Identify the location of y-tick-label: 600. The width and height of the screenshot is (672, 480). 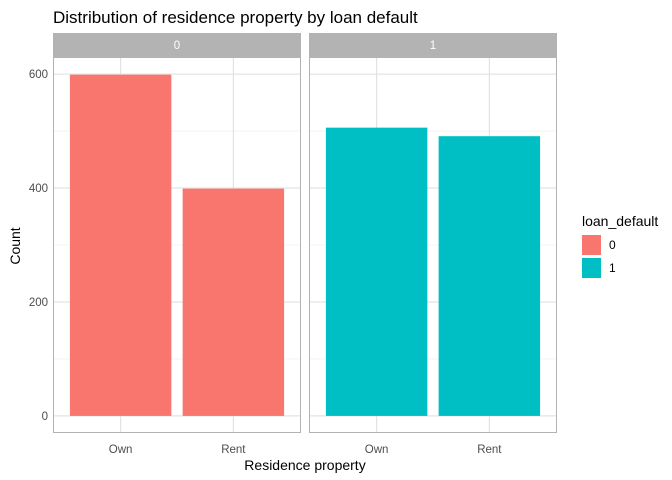
(38, 75).